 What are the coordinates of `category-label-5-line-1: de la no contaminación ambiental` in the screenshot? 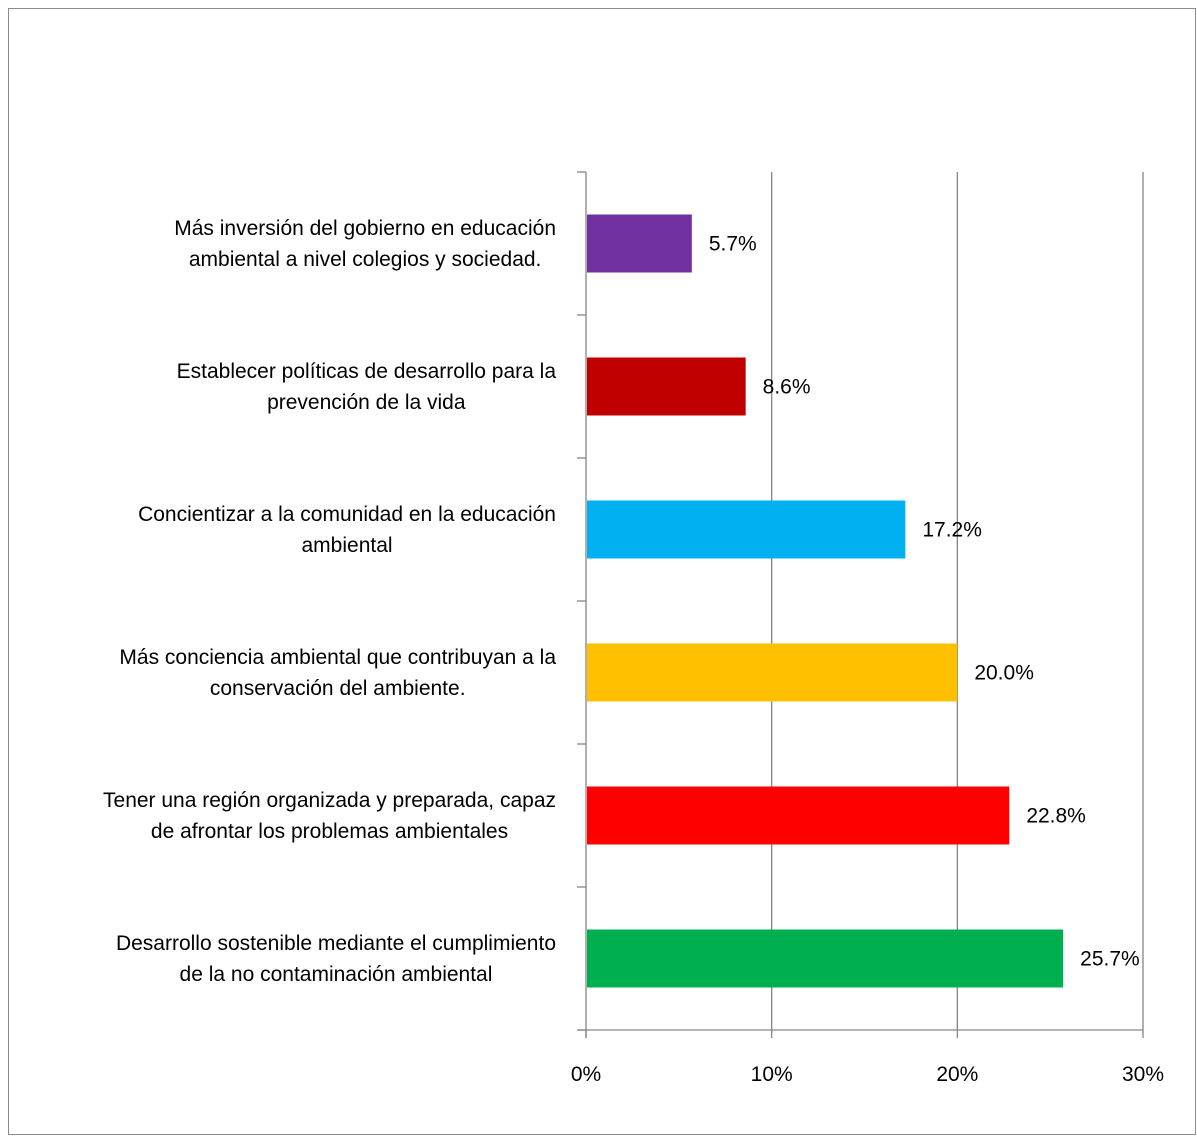 It's located at (336, 974).